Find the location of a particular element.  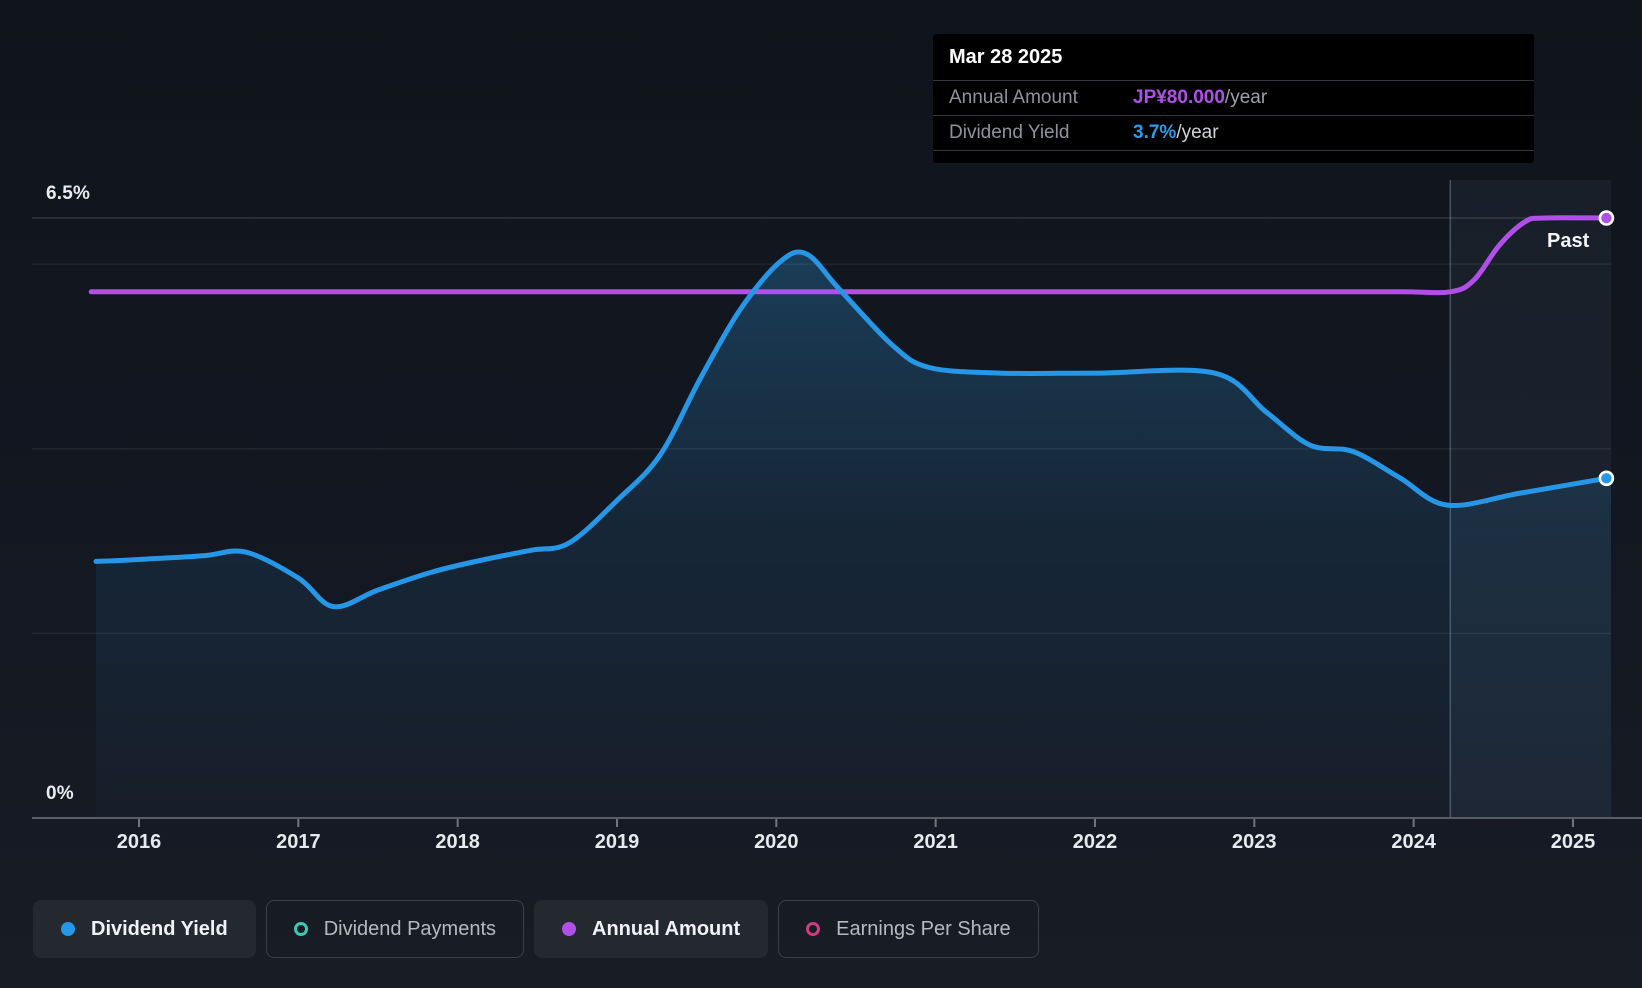

dividend-payments-ring-icon is located at coordinates (300, 929).